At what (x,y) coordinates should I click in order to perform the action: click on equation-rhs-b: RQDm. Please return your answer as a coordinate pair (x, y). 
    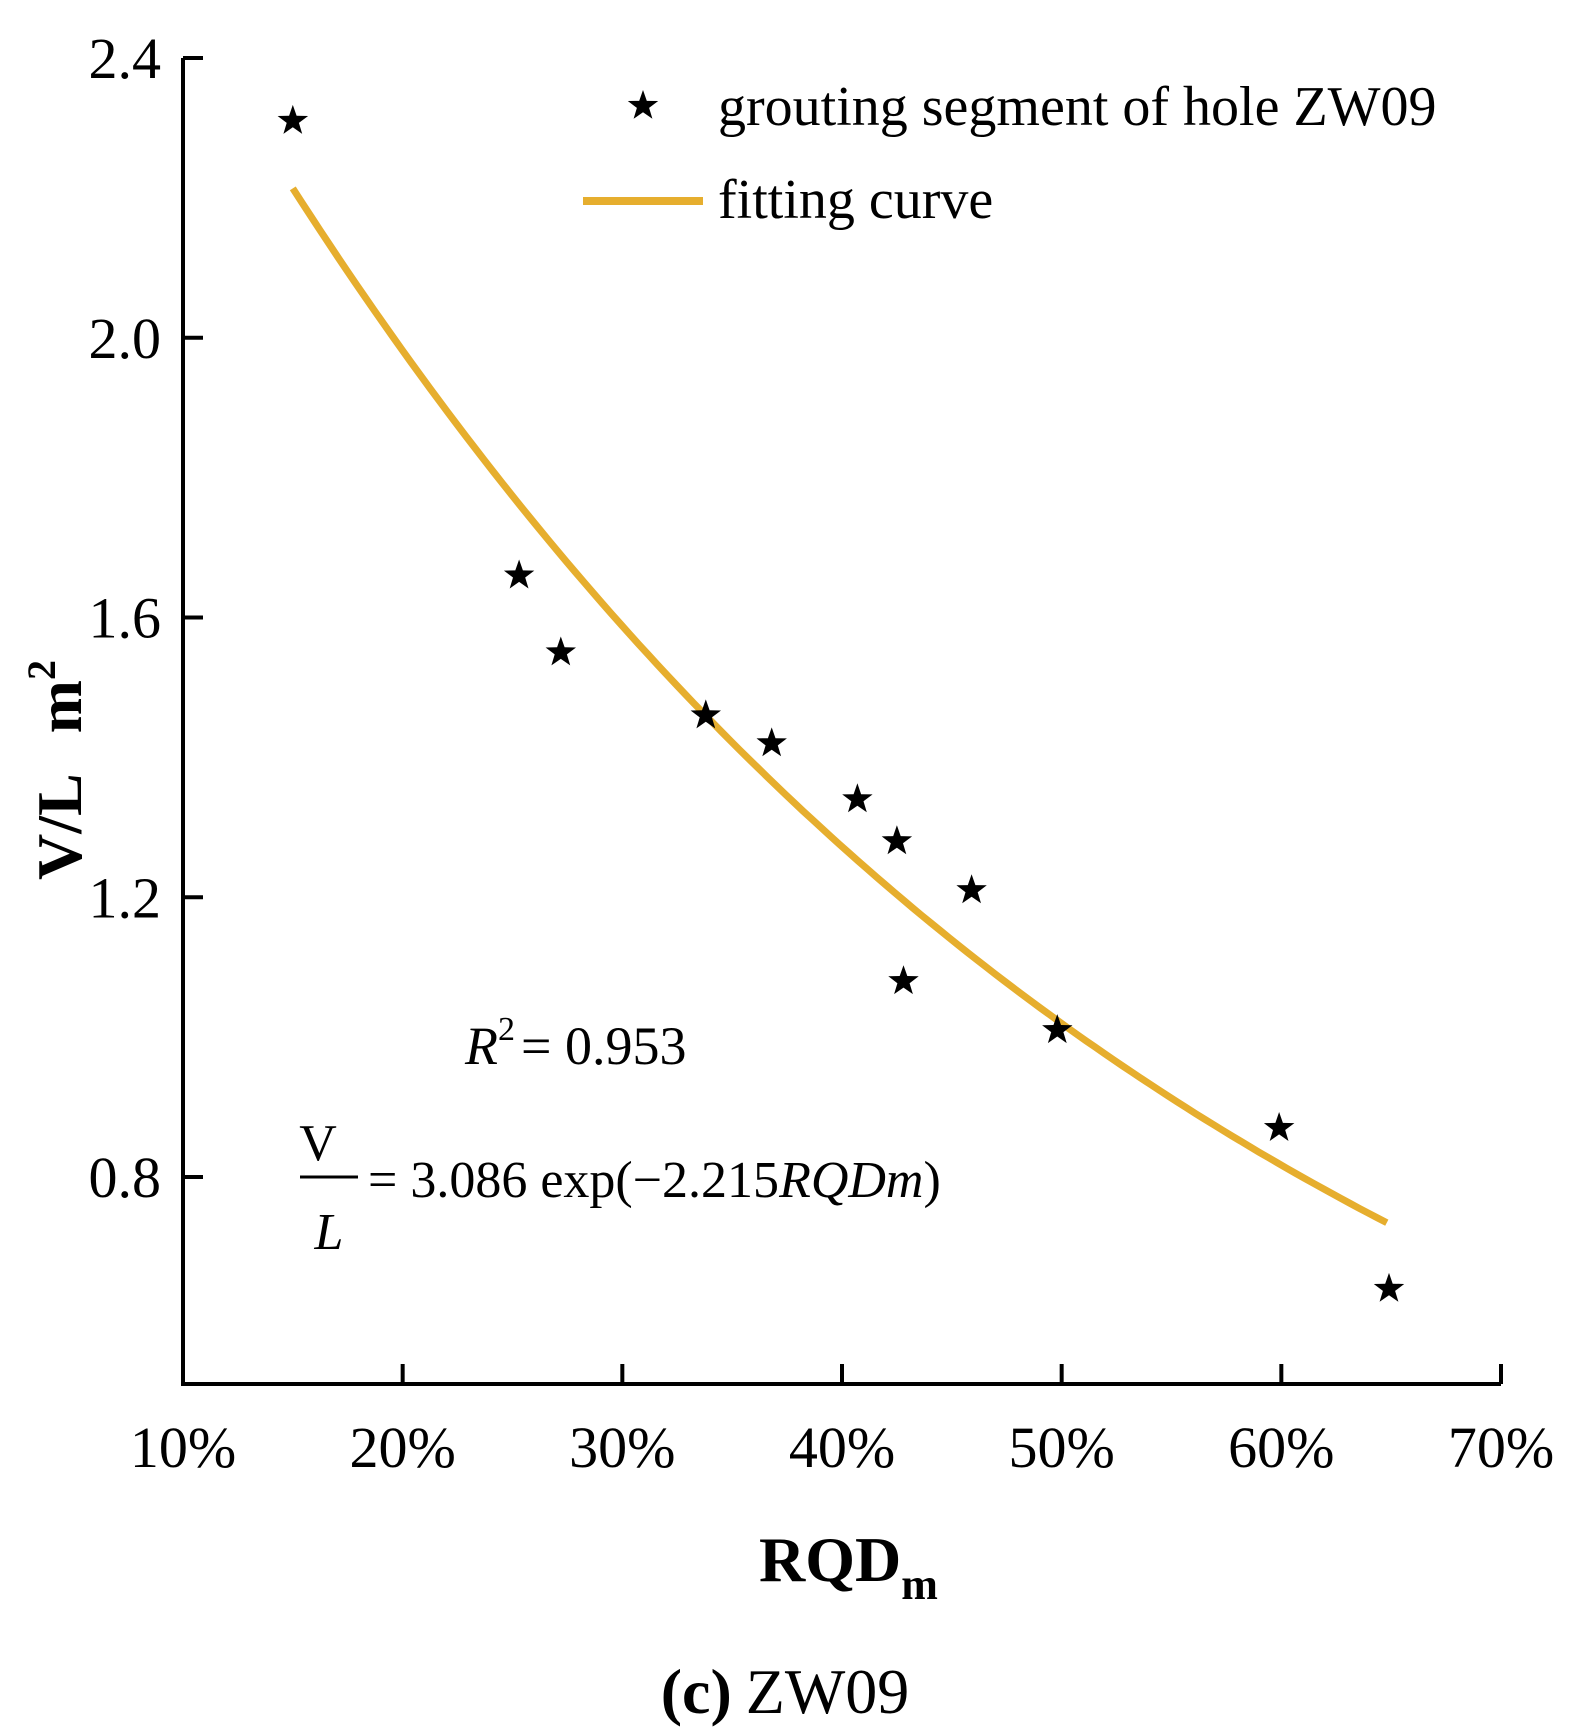
    Looking at the image, I should click on (850, 1180).